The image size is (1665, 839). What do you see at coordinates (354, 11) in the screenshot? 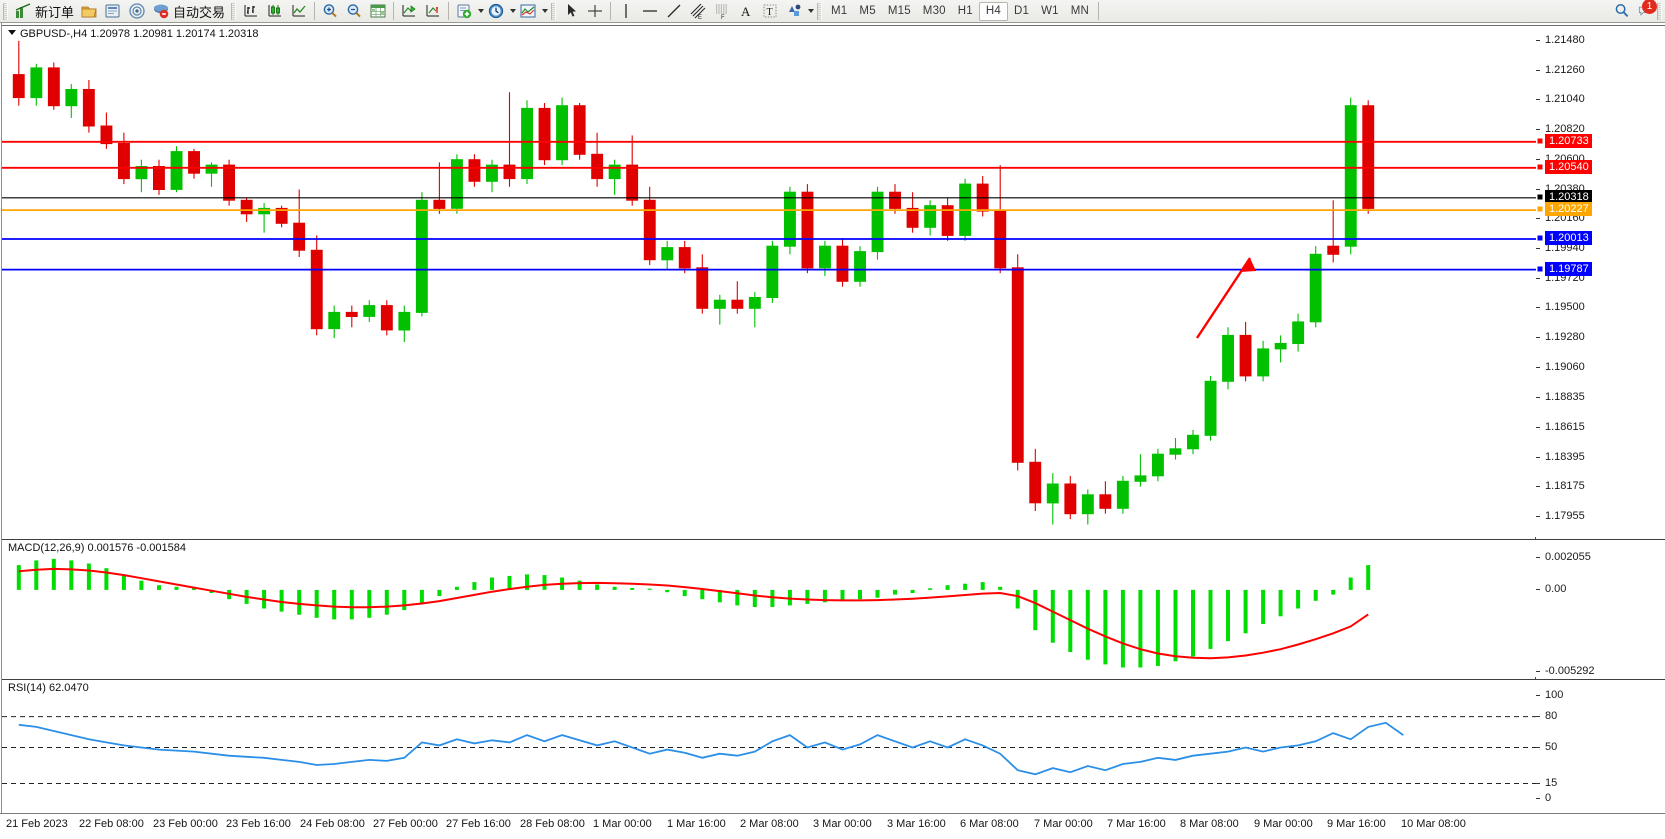
I see `zoom-out-button` at bounding box center [354, 11].